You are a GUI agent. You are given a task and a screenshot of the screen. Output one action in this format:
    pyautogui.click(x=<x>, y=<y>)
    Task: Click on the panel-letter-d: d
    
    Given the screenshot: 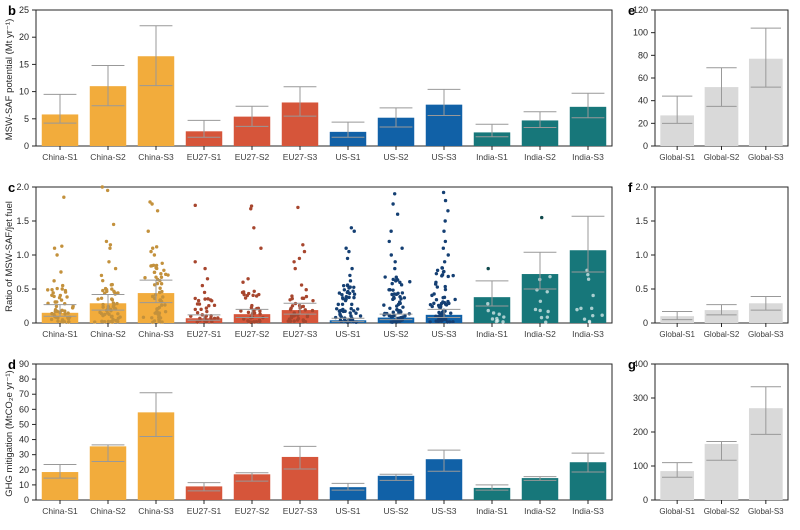 What is the action you would take?
    pyautogui.click(x=12, y=364)
    